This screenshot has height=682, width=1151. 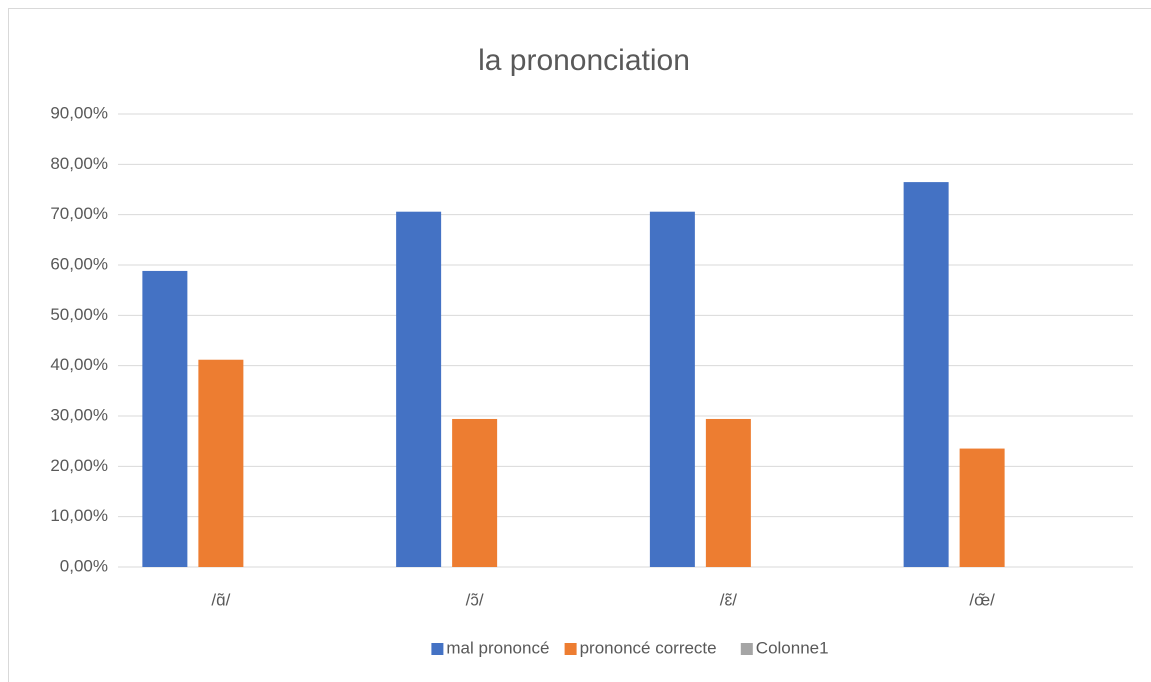 What do you see at coordinates (220, 599) in the screenshot?
I see `x-tick-label: /ɑ̃/` at bounding box center [220, 599].